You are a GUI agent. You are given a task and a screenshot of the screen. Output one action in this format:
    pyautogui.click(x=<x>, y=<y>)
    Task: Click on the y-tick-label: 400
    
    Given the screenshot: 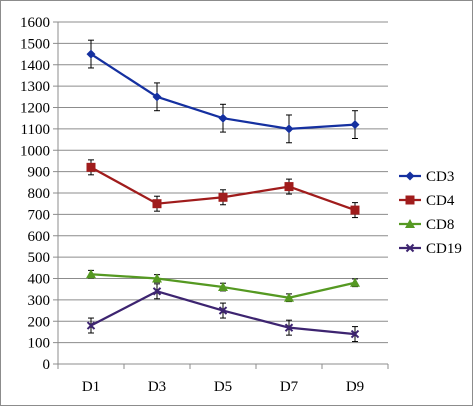 What is the action you would take?
    pyautogui.click(x=39, y=280)
    